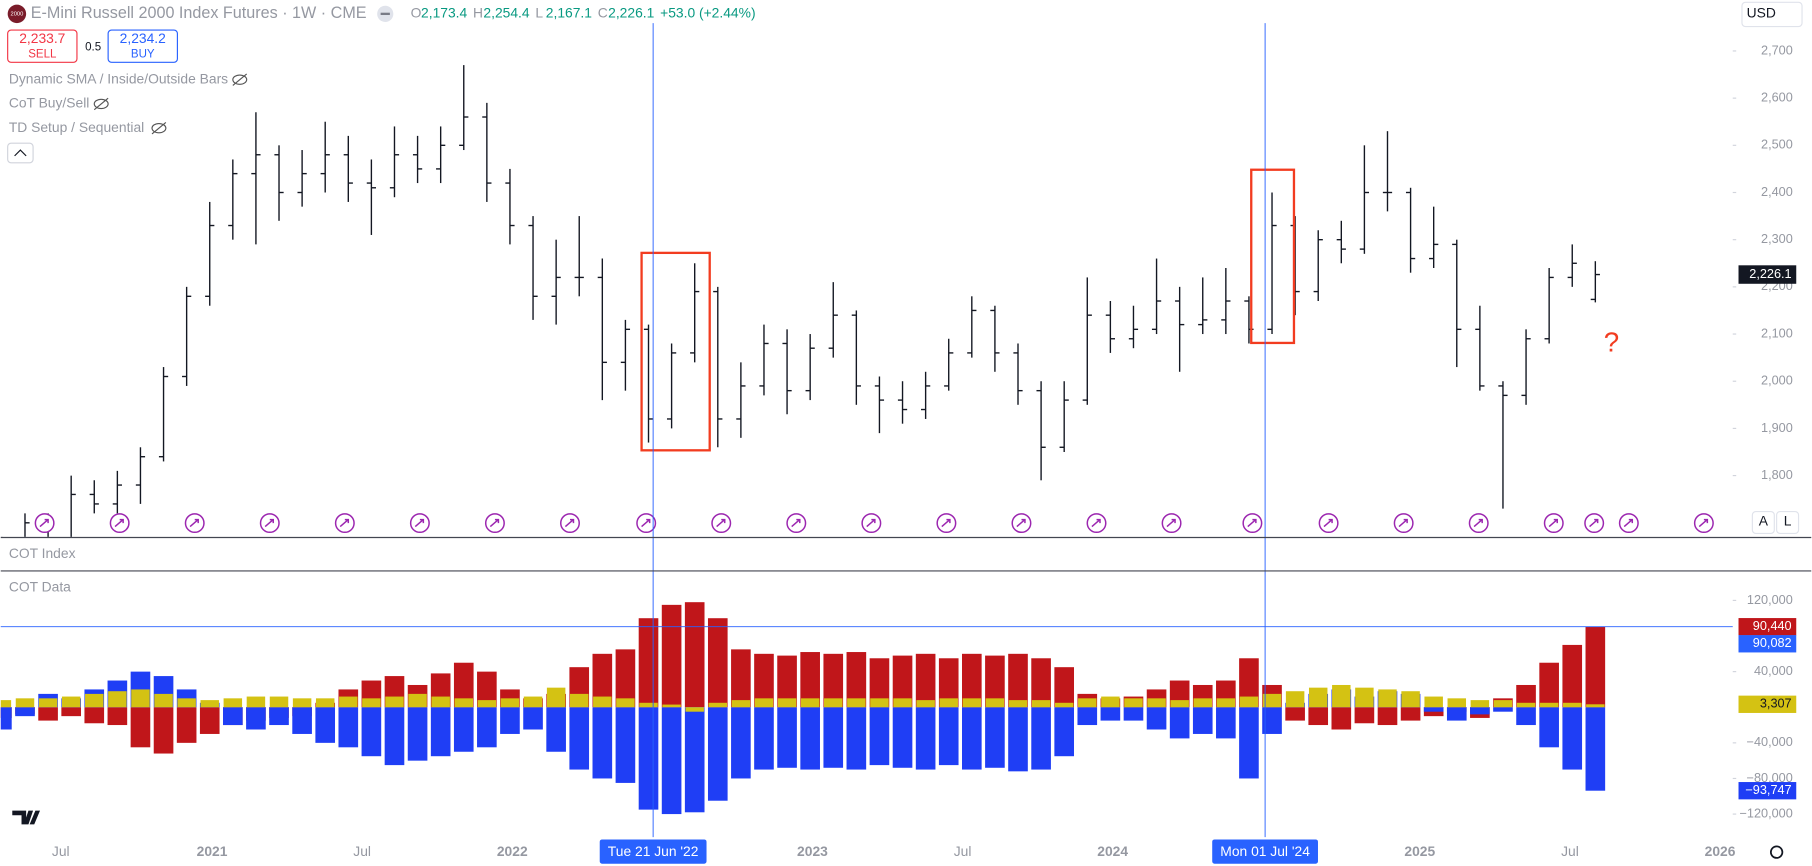 The width and height of the screenshot is (1812, 866). Describe the element at coordinates (16, 14) in the screenshot. I see `logo-text: 2000` at that location.